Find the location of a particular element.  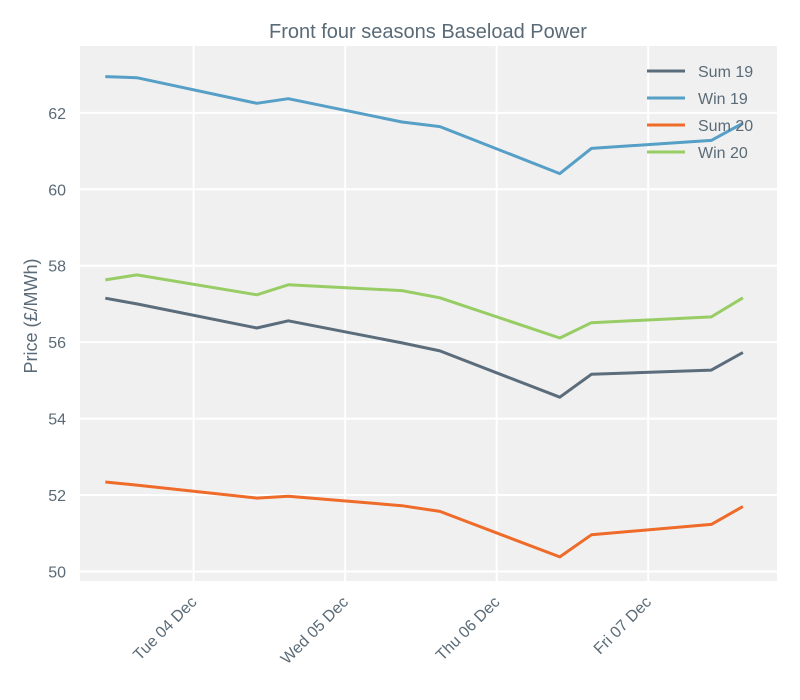

y-axis-label: Price (£/MWh) is located at coordinates (31, 315).